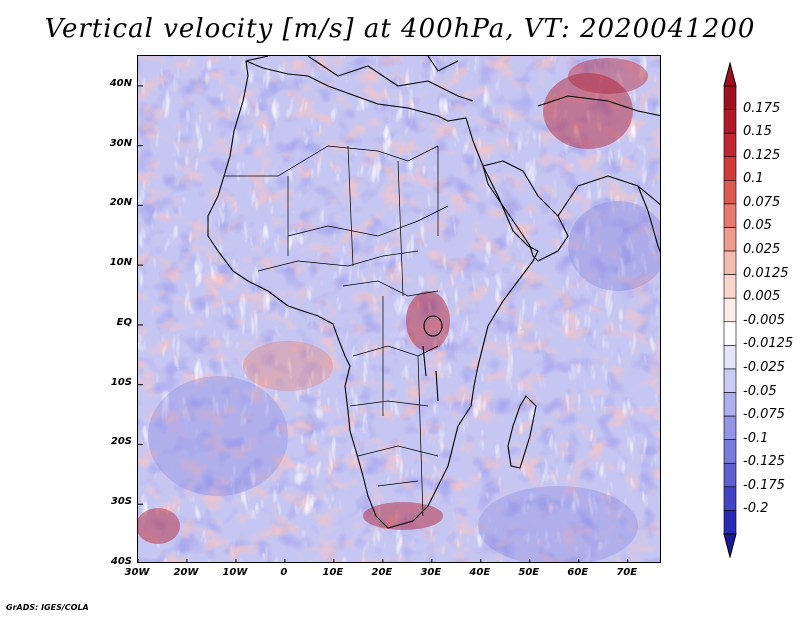 Image resolution: width=800 pixels, height=618 pixels. What do you see at coordinates (433, 326) in the screenshot?
I see `lake-victoria` at bounding box center [433, 326].